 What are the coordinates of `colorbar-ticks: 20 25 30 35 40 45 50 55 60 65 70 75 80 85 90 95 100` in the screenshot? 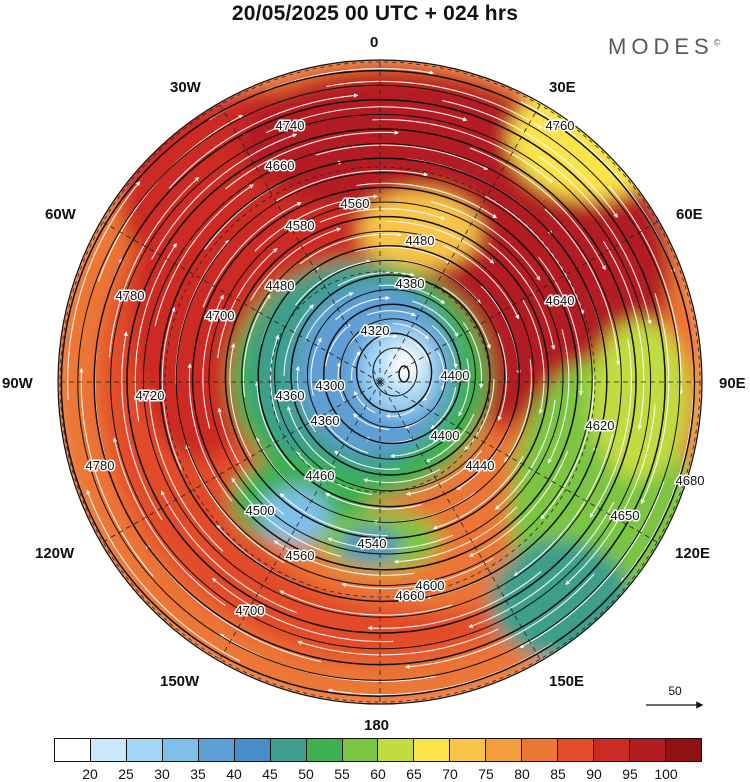 It's located at (378, 774).